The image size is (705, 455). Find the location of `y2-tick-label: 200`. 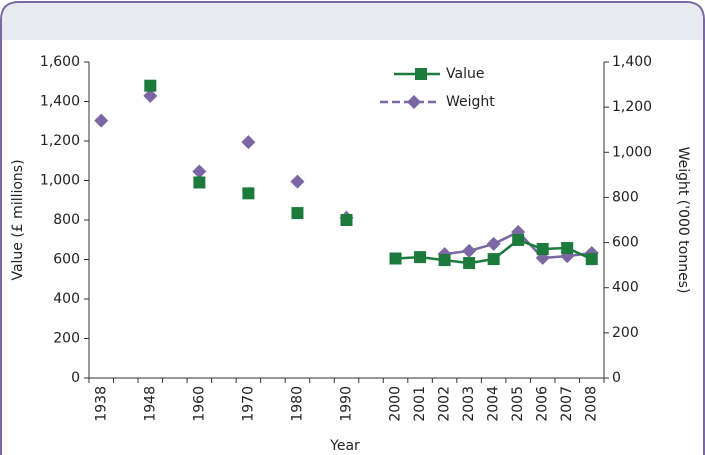

y2-tick-label: 200 is located at coordinates (625, 333).